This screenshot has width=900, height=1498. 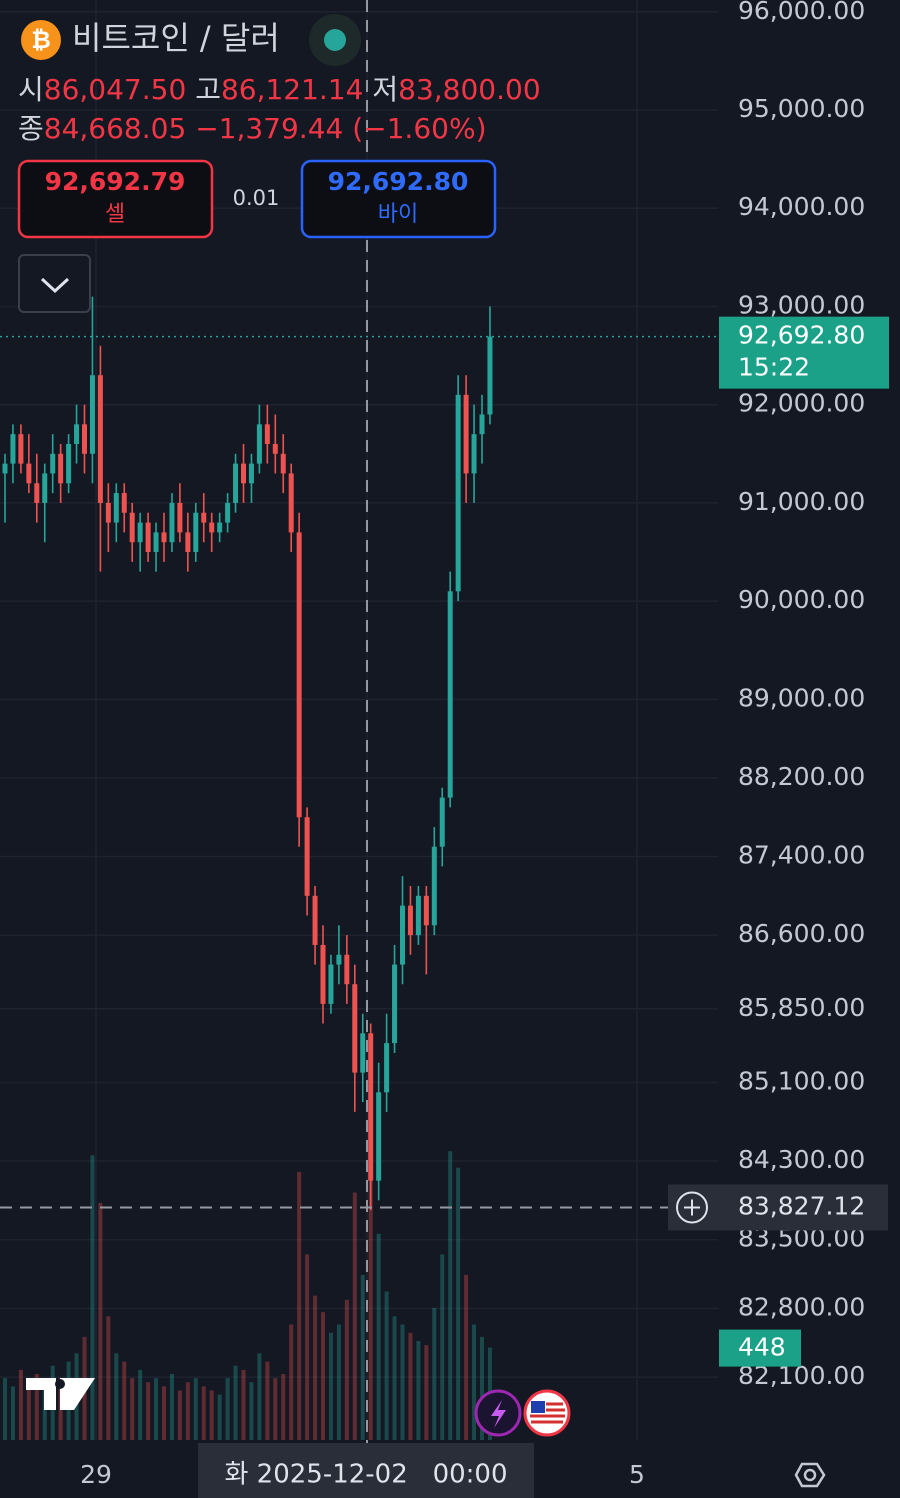 I want to click on plus-icon, so click(x=692, y=1207).